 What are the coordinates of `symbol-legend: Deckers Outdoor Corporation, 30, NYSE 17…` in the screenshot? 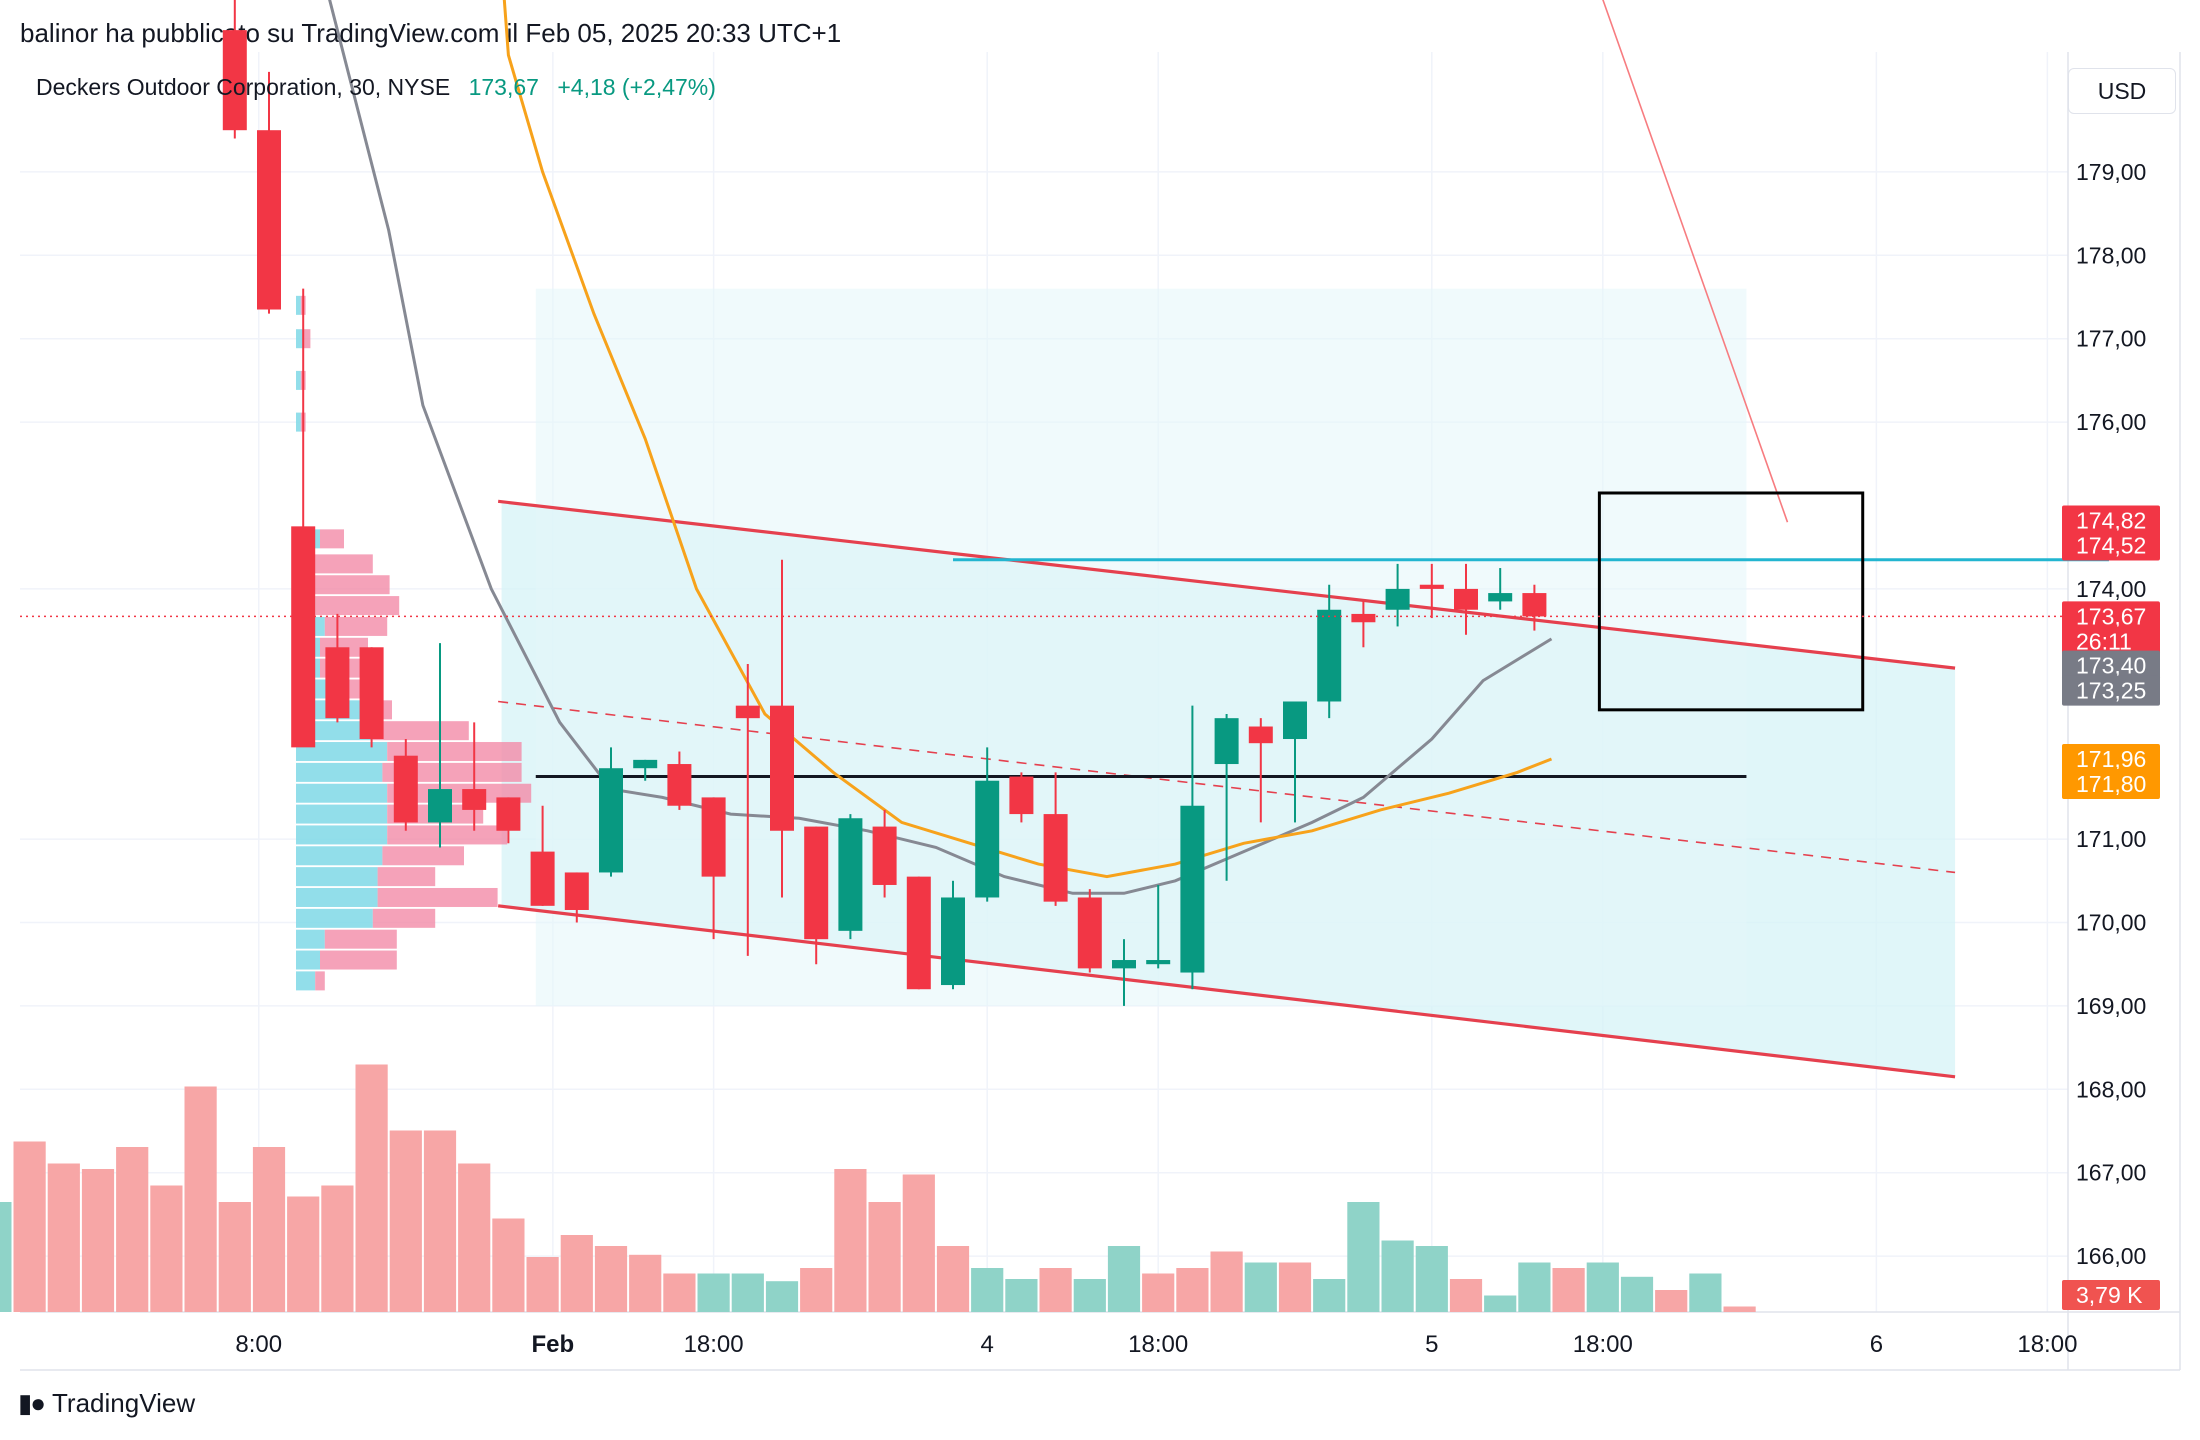 It's located at (376, 87).